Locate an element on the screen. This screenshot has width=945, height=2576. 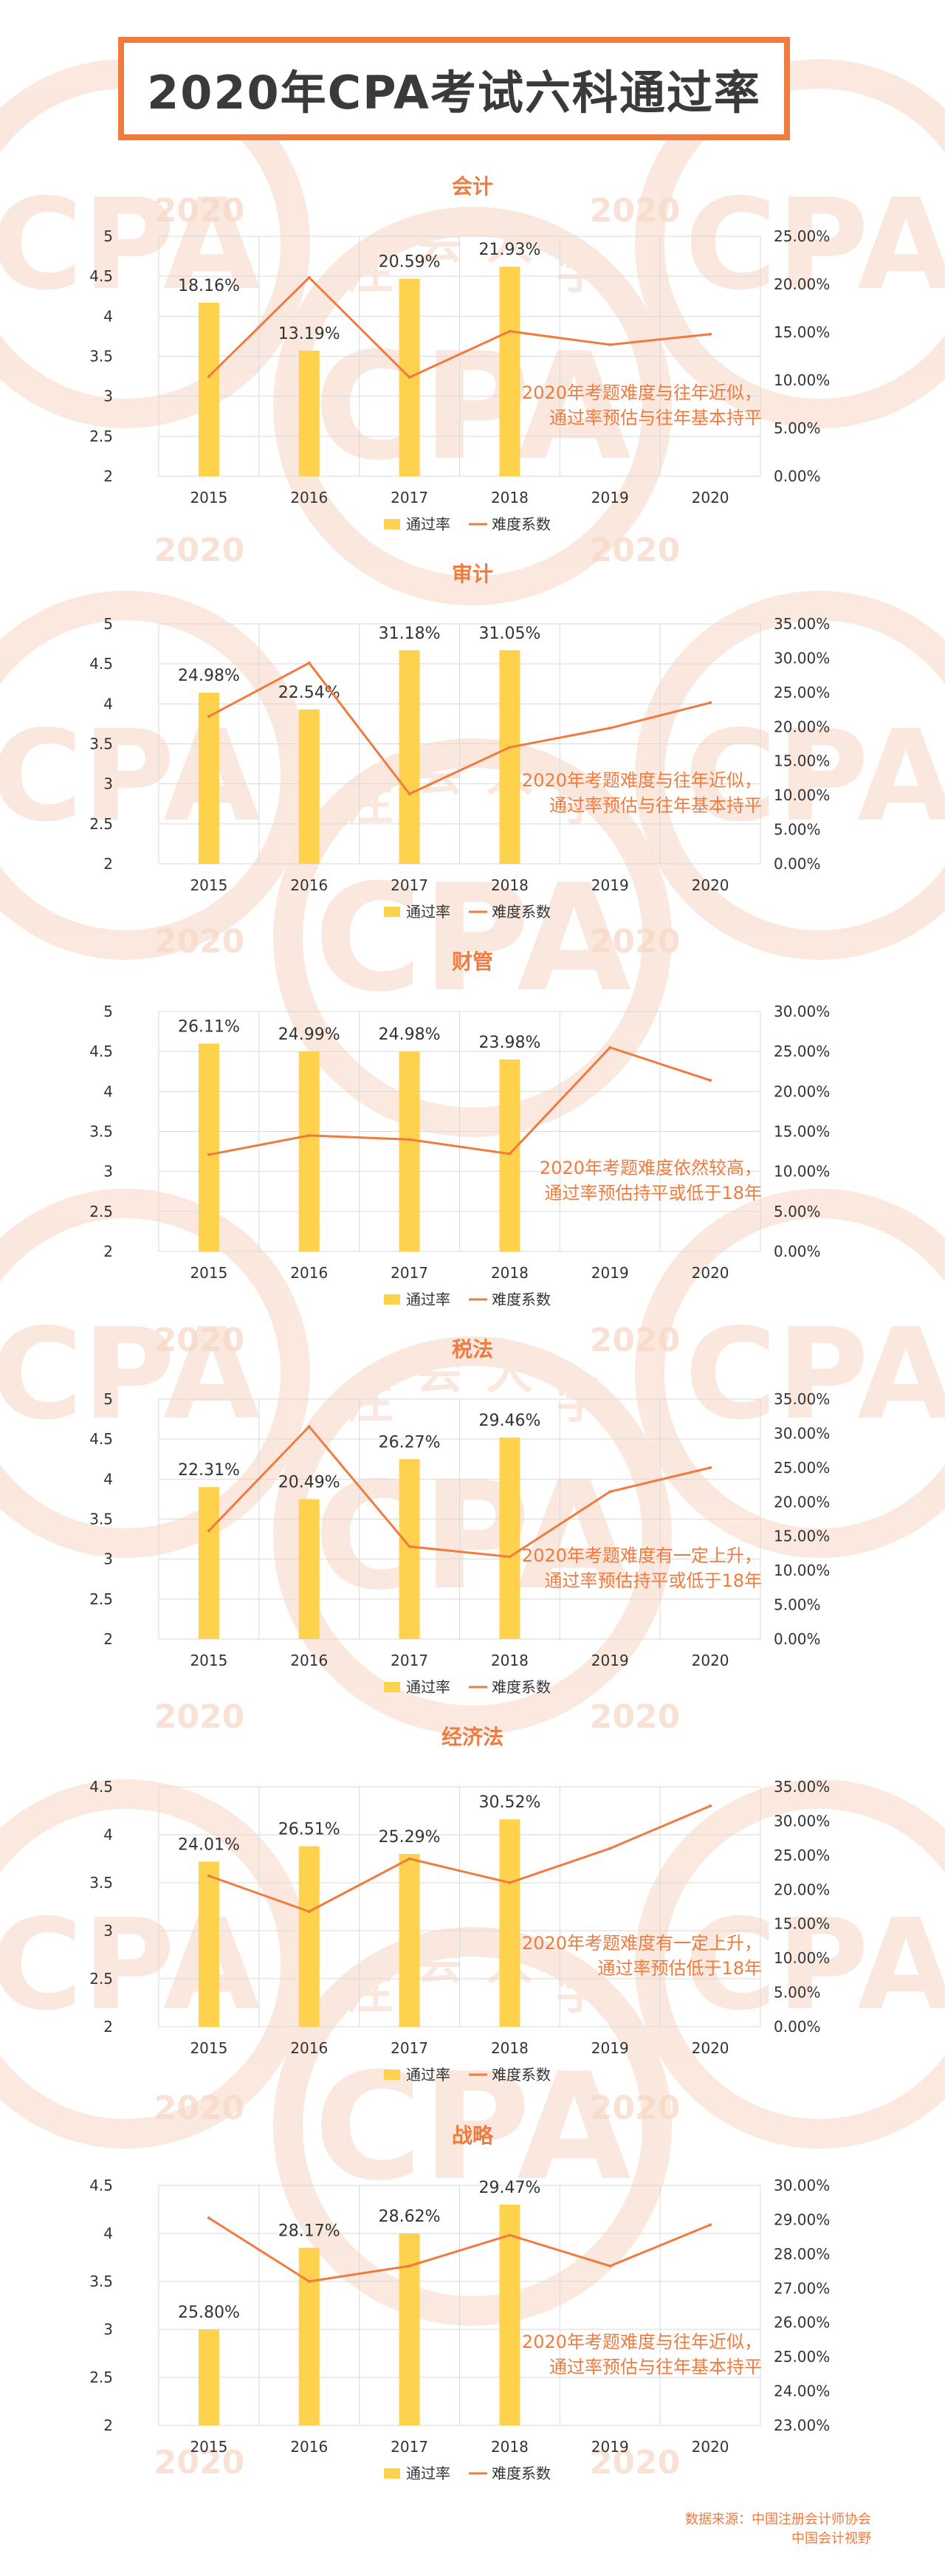
bar-data-label: 24.99% is located at coordinates (309, 1035).